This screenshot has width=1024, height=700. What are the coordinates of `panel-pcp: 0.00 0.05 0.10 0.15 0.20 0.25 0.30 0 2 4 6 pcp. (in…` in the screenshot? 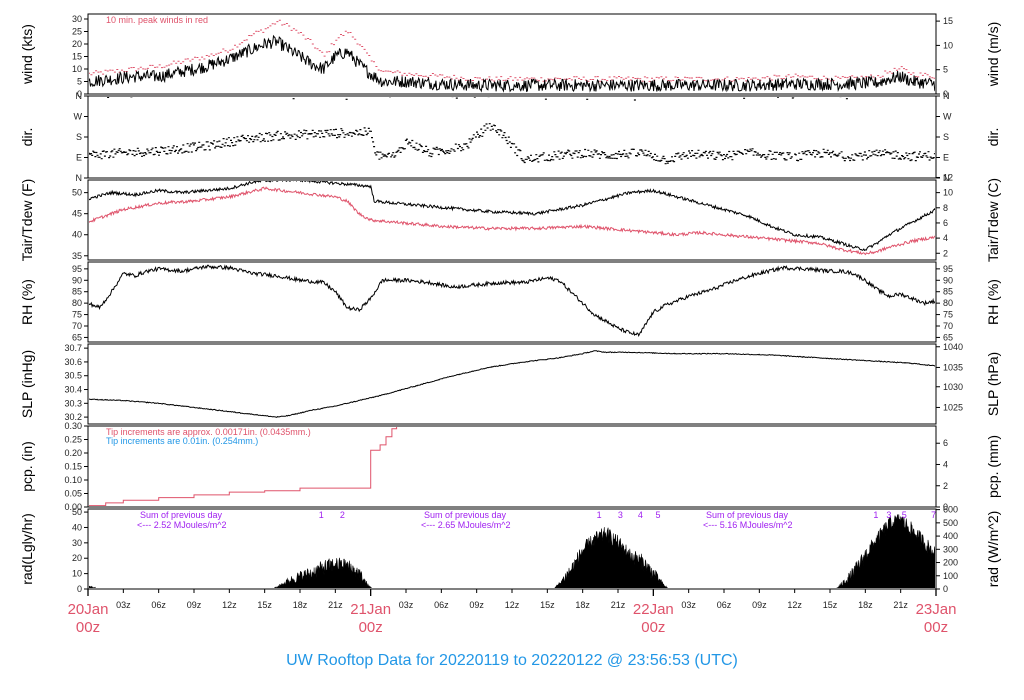 It's located at (510, 466).